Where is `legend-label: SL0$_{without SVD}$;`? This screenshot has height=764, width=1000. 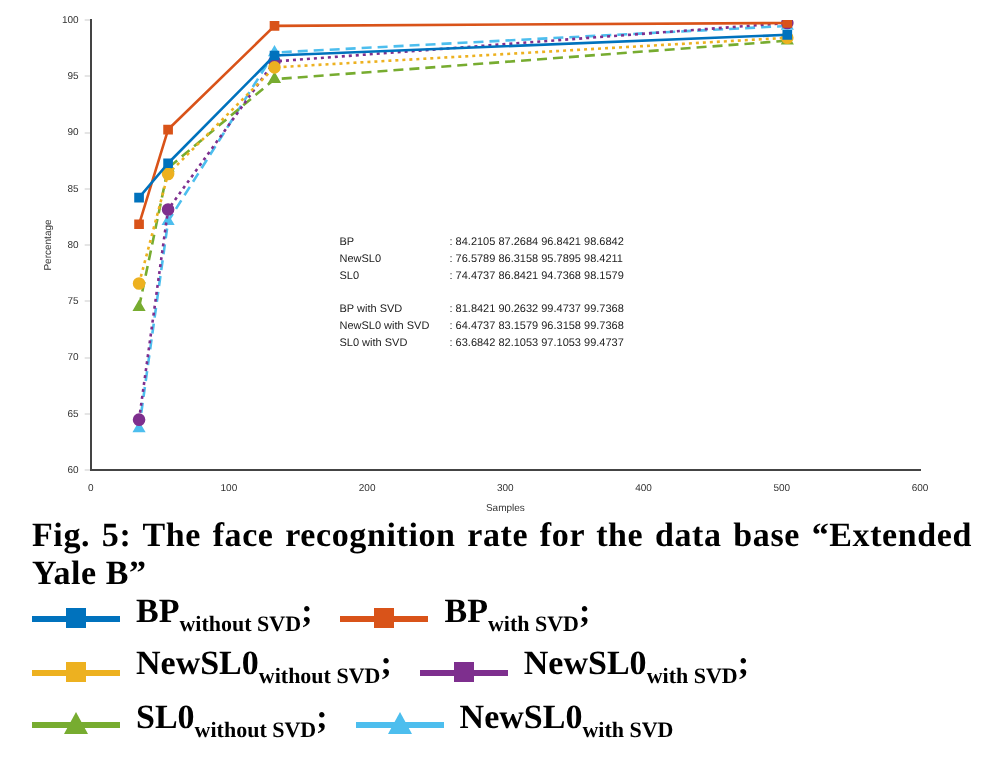
legend-label: SL0$_{without SVD}$; is located at coordinates (232, 722).